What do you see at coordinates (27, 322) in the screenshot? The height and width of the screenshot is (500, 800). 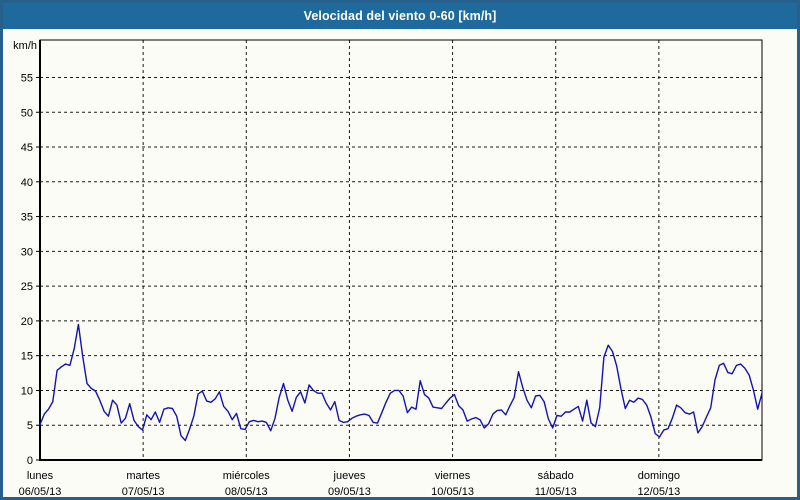 I see `y-tick-label: 20` at bounding box center [27, 322].